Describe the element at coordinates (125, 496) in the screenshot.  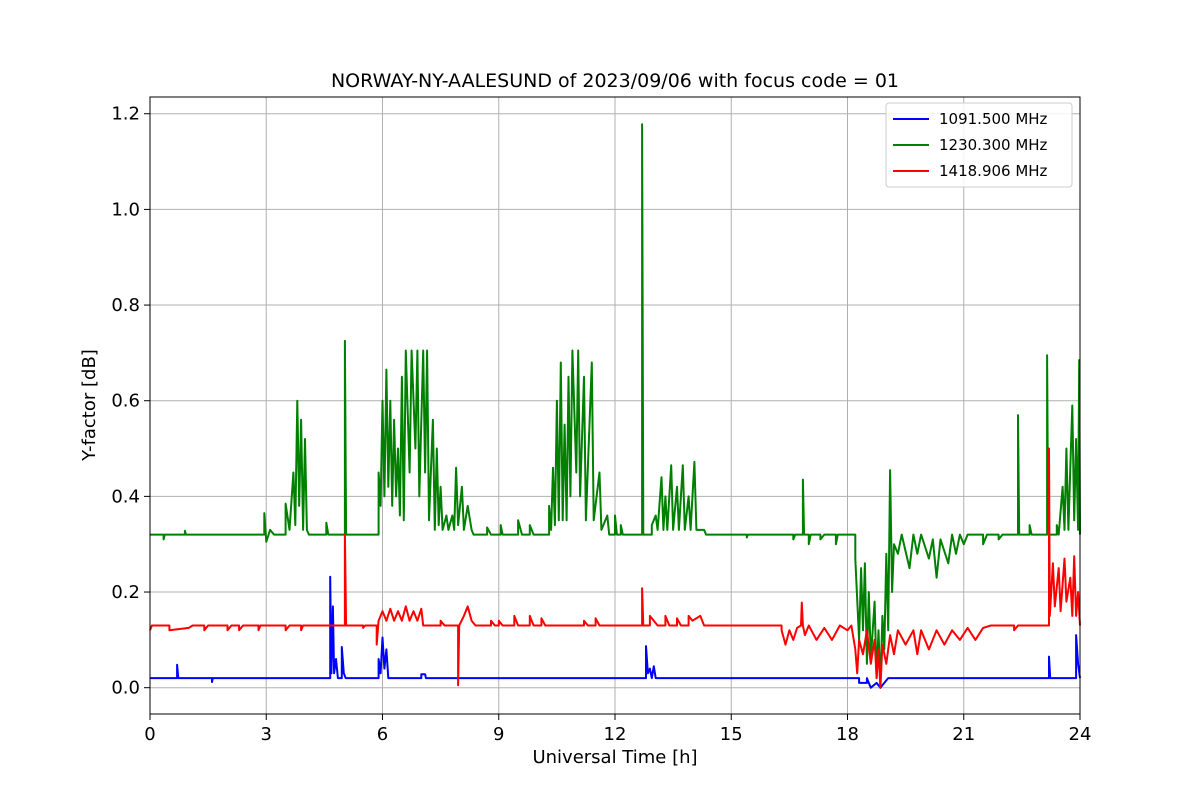
I see `y-tick-label: 0.4` at that location.